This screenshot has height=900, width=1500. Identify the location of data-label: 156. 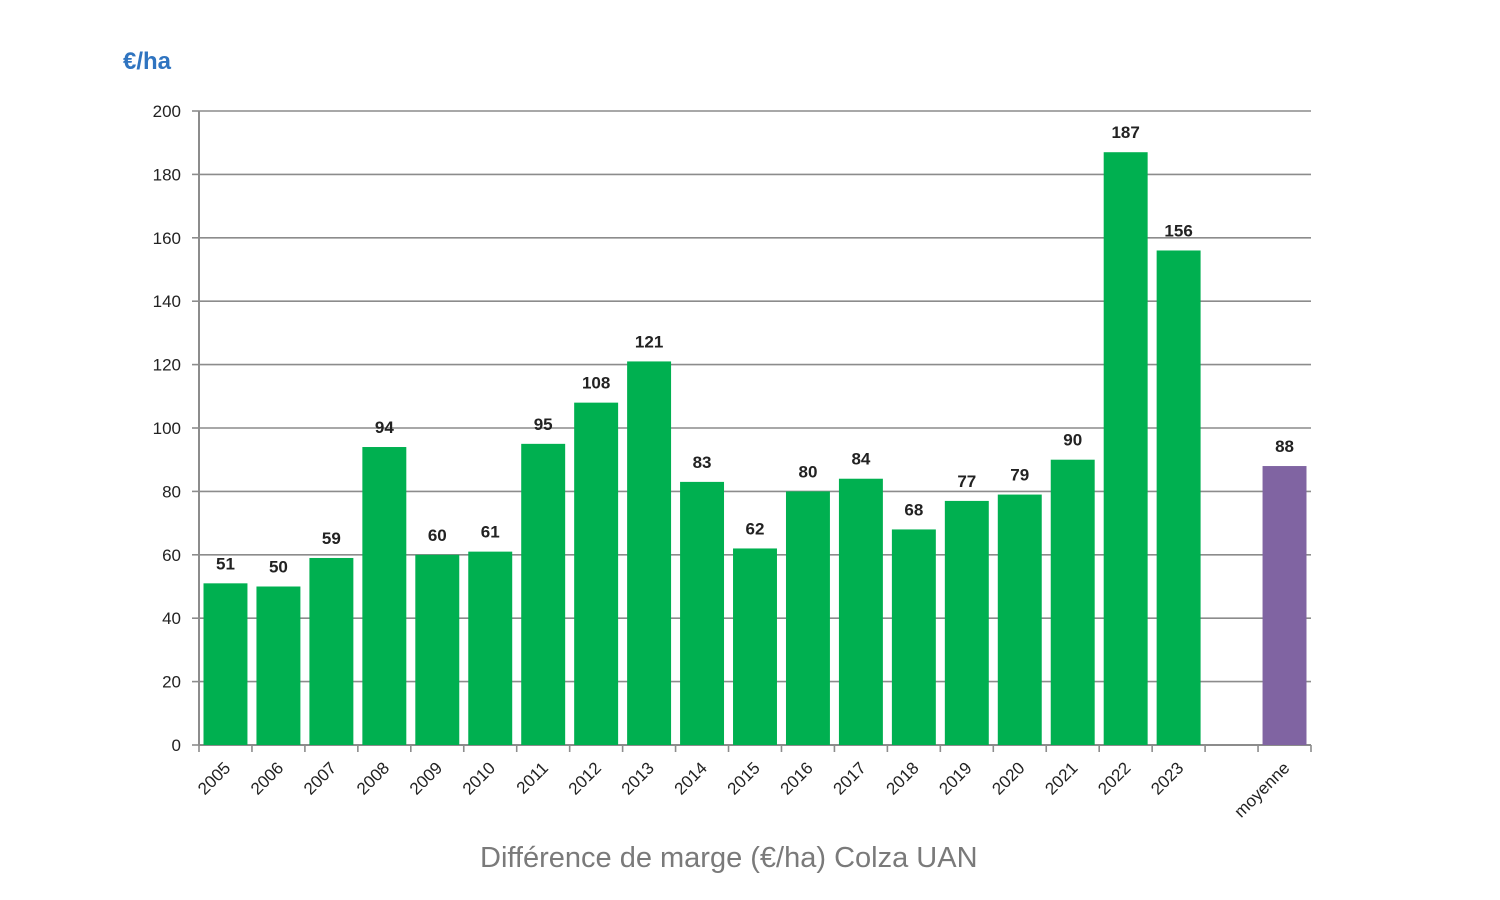
(1178, 230).